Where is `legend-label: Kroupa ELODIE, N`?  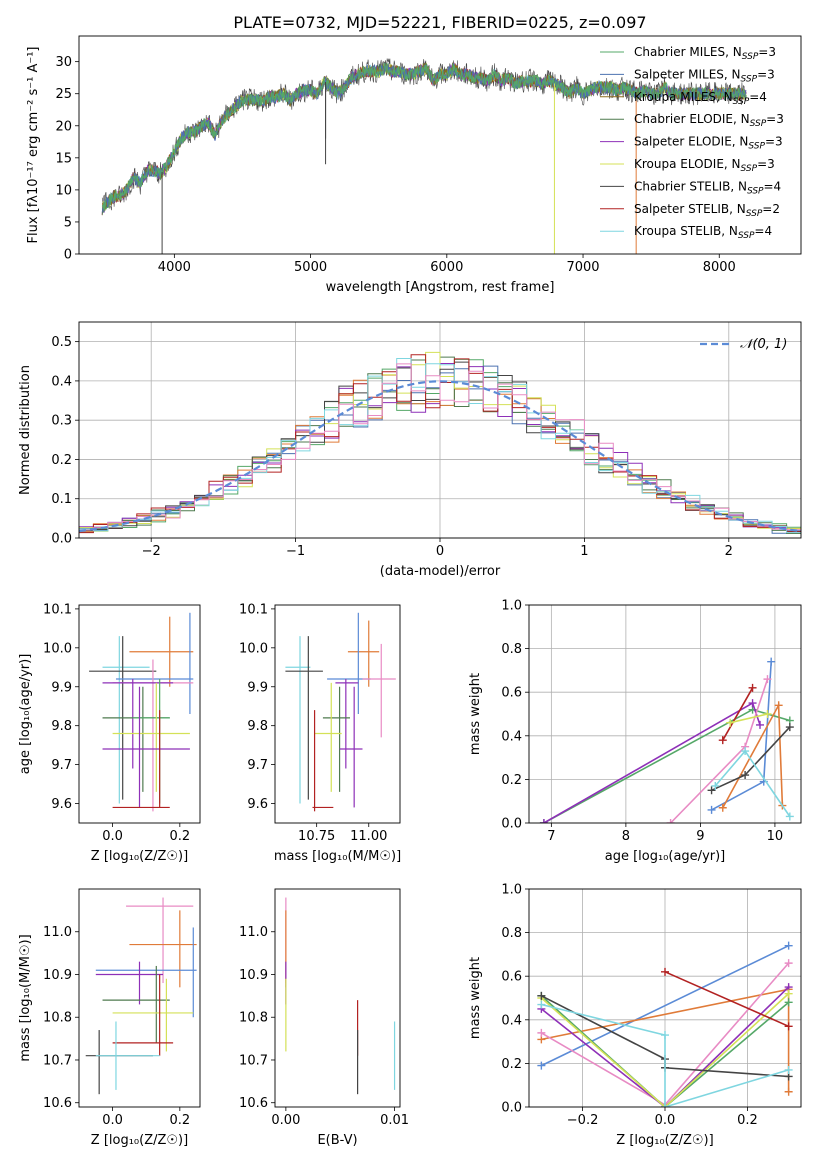
legend-label: Kroupa ELODIE, N is located at coordinates (687, 164).